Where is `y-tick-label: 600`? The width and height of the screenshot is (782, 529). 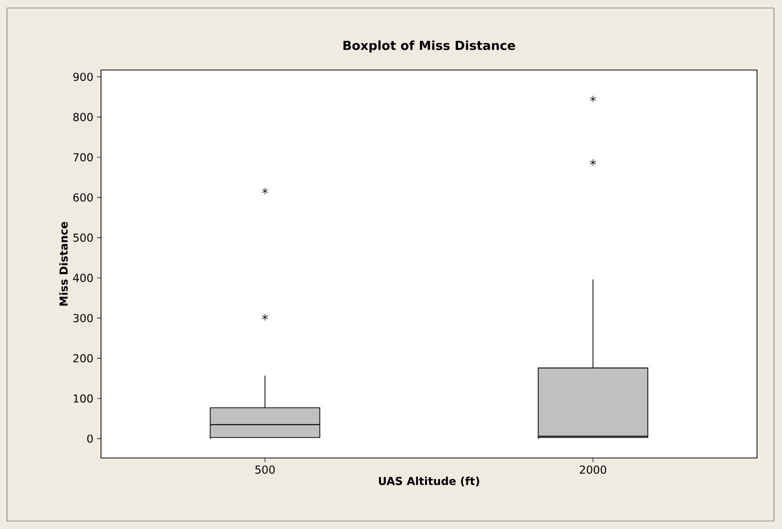
y-tick-label: 600 is located at coordinates (83, 197).